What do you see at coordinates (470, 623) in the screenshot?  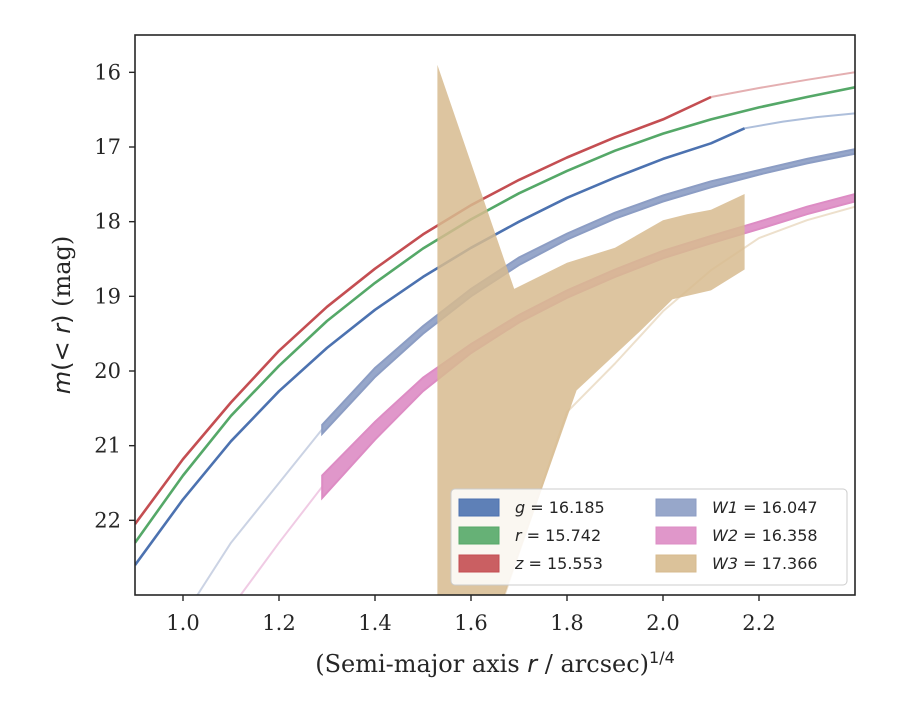 I see `x-tick-label: 1.6` at bounding box center [470, 623].